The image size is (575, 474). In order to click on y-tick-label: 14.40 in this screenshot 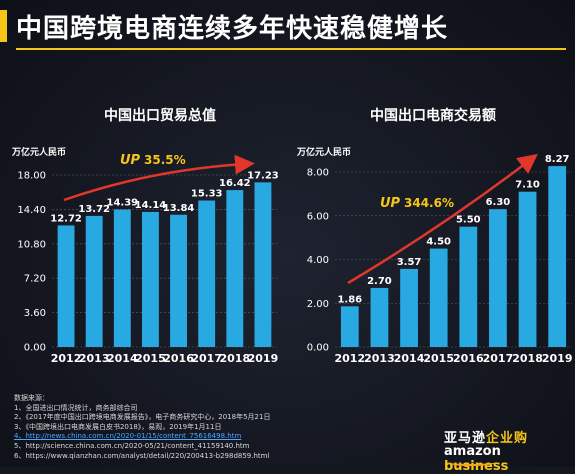, I will do `click(31, 210)`.